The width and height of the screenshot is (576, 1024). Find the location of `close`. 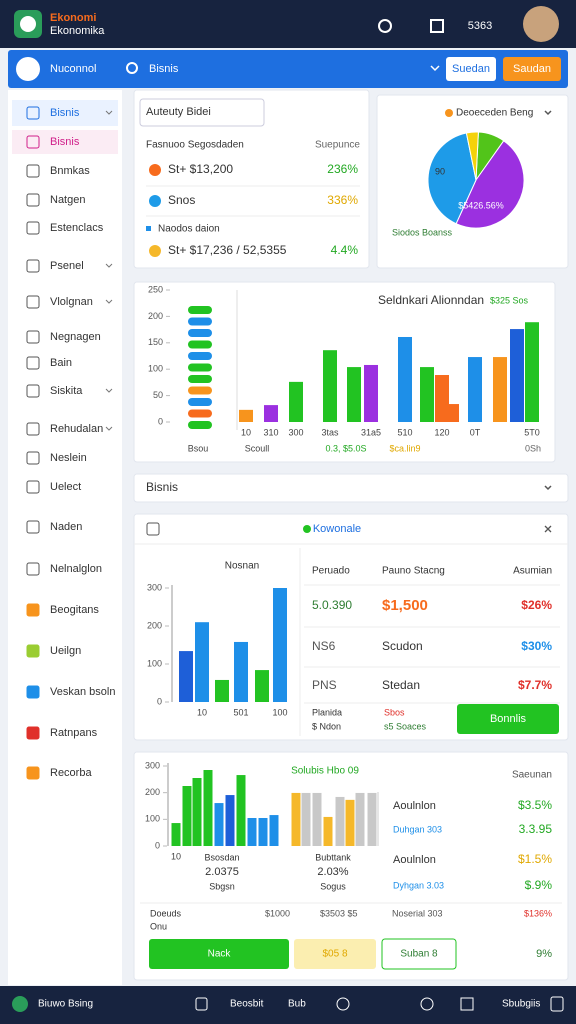

close is located at coordinates (548, 529).